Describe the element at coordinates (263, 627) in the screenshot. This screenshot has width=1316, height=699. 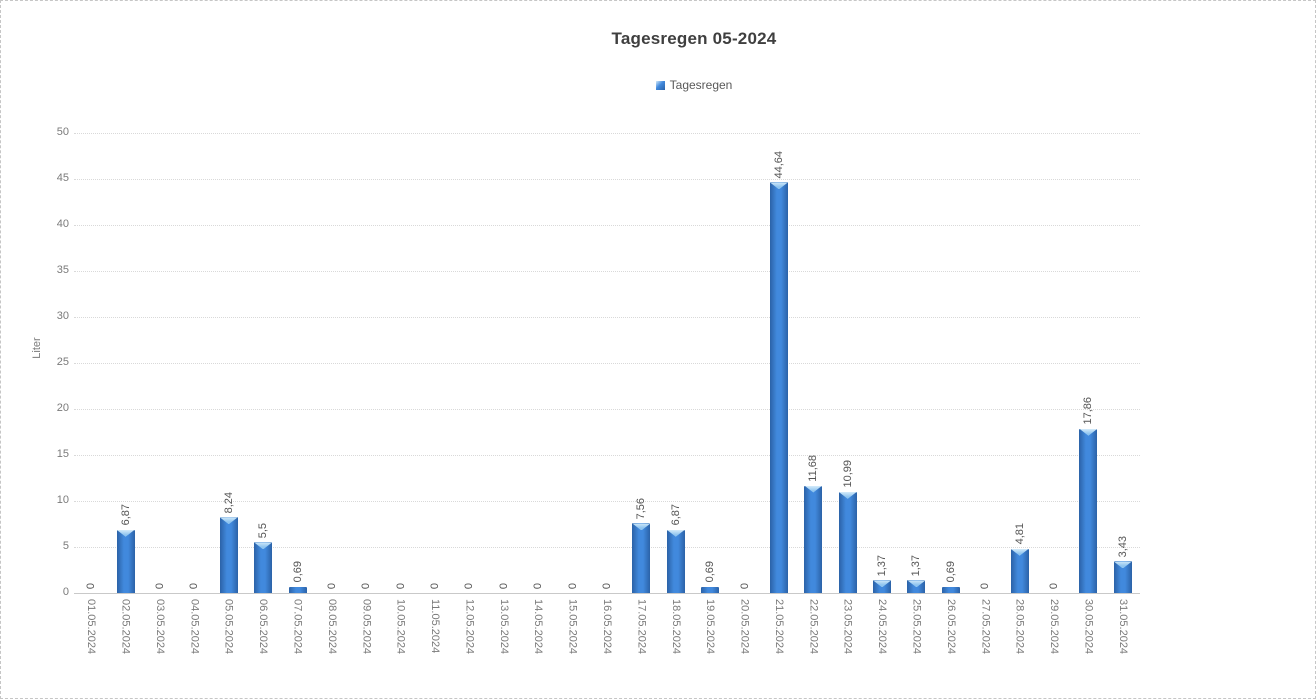
I see `x-tick-label: 06.05.2024` at that location.